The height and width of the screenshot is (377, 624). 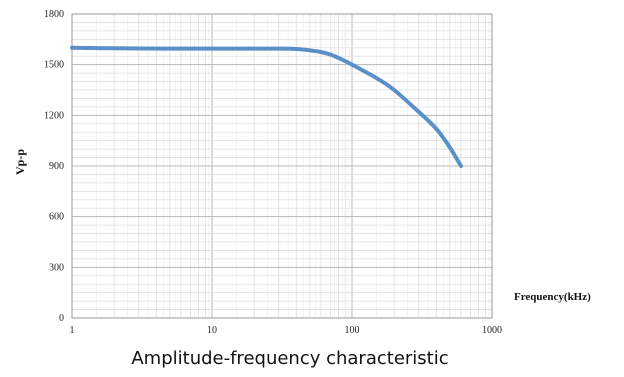 I want to click on y-tick-label: 1200, so click(x=54, y=115).